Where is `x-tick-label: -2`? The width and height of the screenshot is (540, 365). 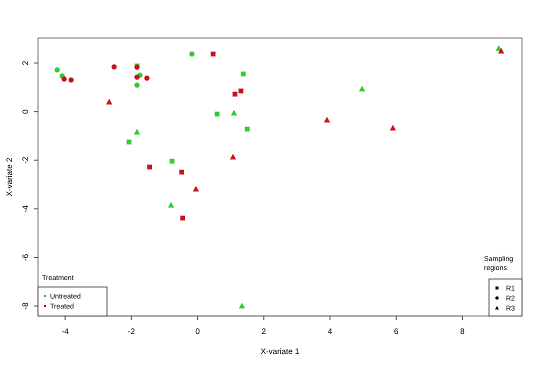 x-tick-label: -2 is located at coordinates (132, 331).